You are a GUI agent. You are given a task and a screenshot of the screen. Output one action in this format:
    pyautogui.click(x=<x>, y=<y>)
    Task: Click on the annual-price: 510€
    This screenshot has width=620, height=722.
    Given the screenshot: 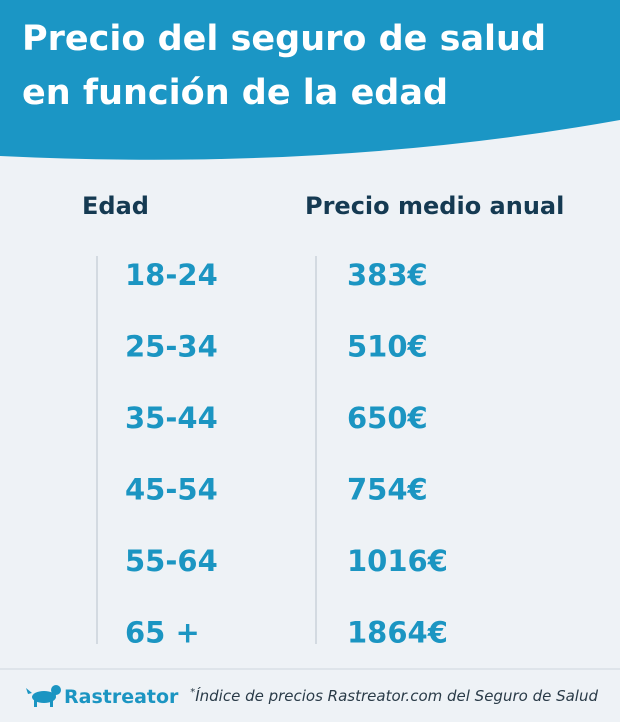 What is the action you would take?
    pyautogui.click(x=387, y=347)
    